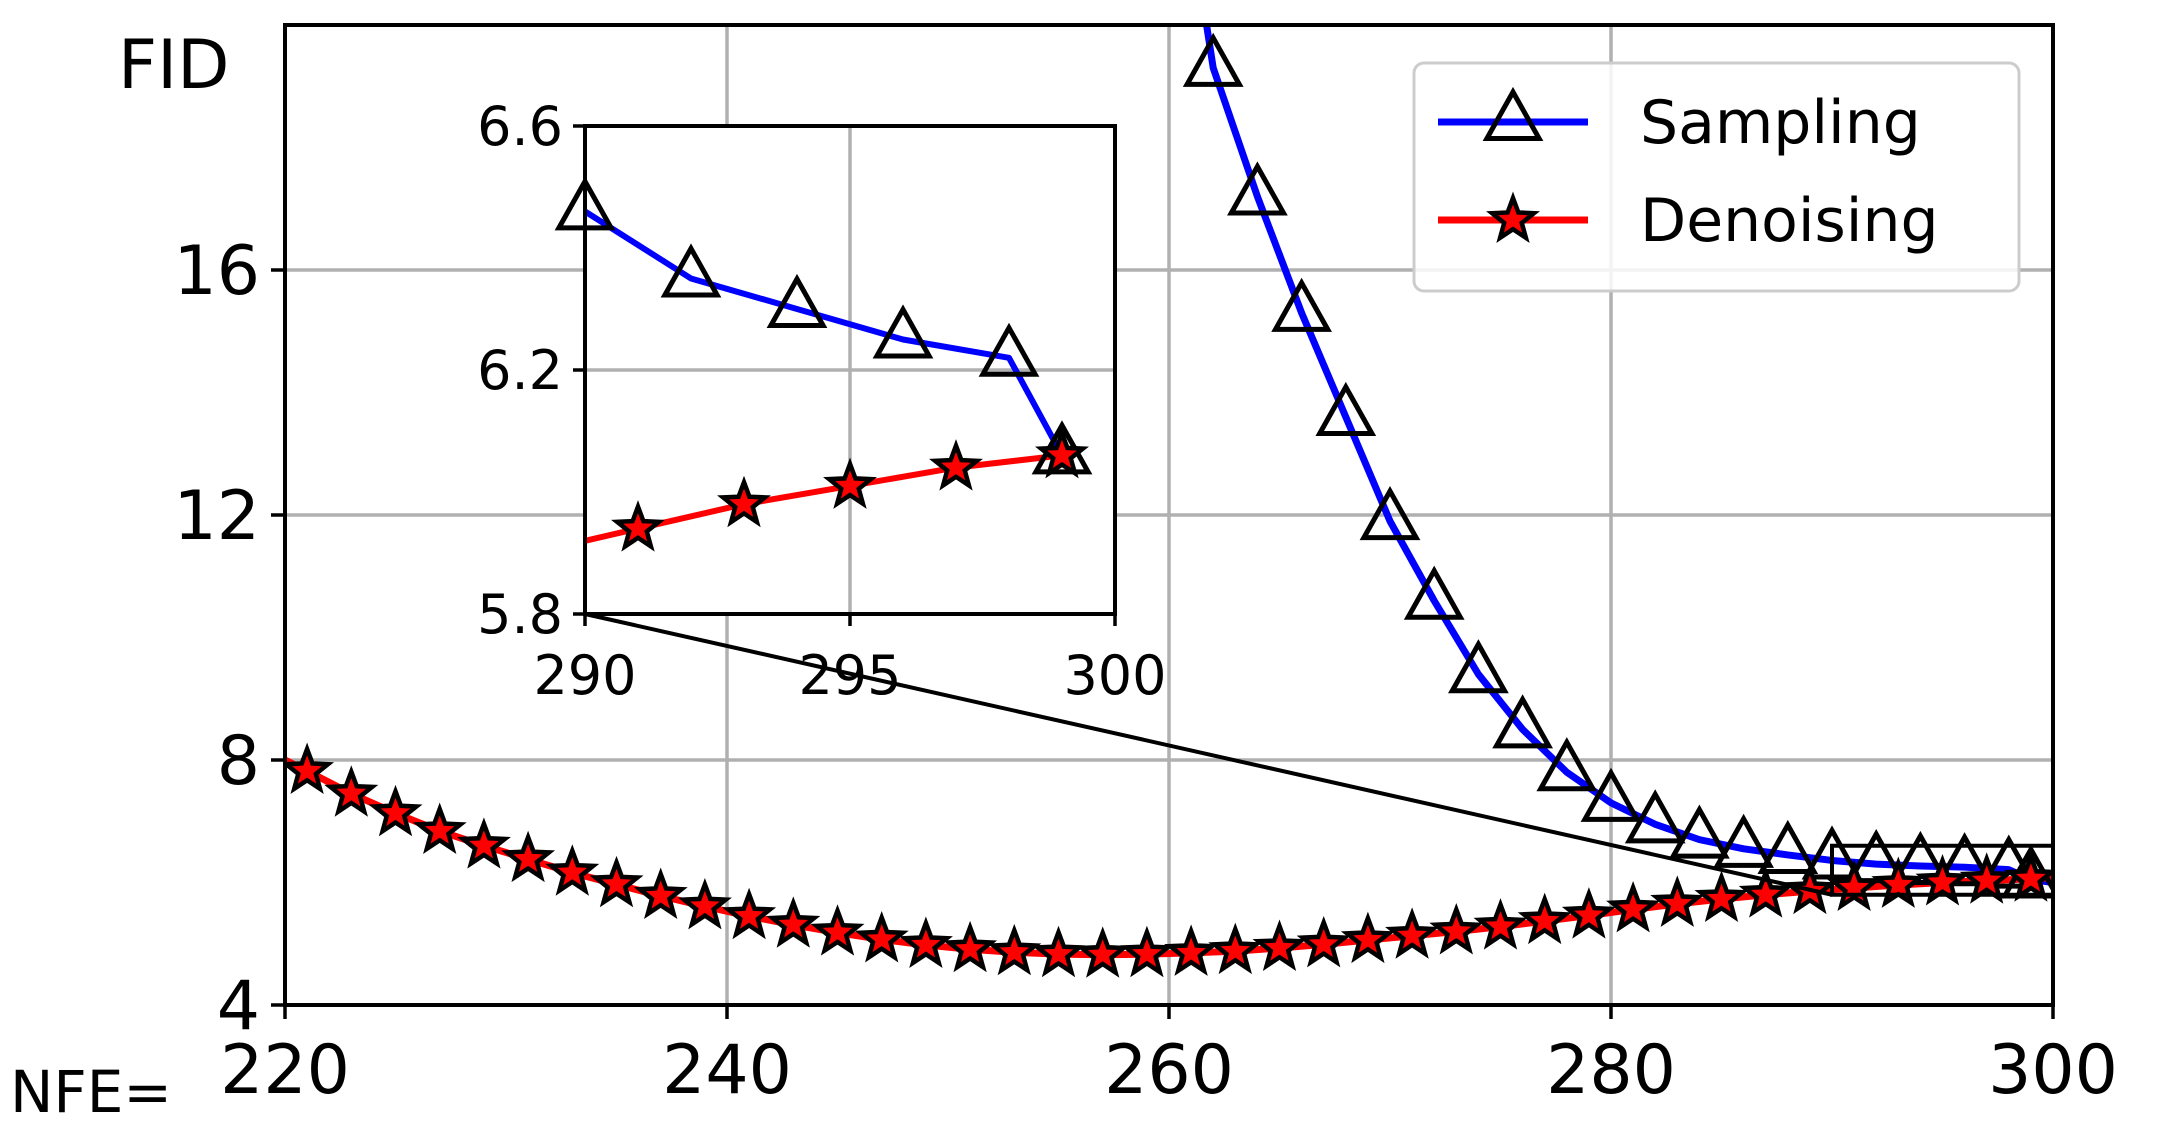 This screenshot has width=2180, height=1128. Describe the element at coordinates (285, 1070) in the screenshot. I see `x-tick-label: 220` at that location.